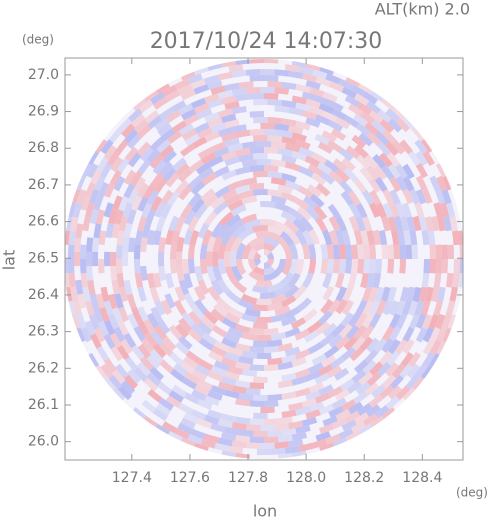  What do you see at coordinates (43, 258) in the screenshot?
I see `y-tick-label: 26.5` at bounding box center [43, 258].